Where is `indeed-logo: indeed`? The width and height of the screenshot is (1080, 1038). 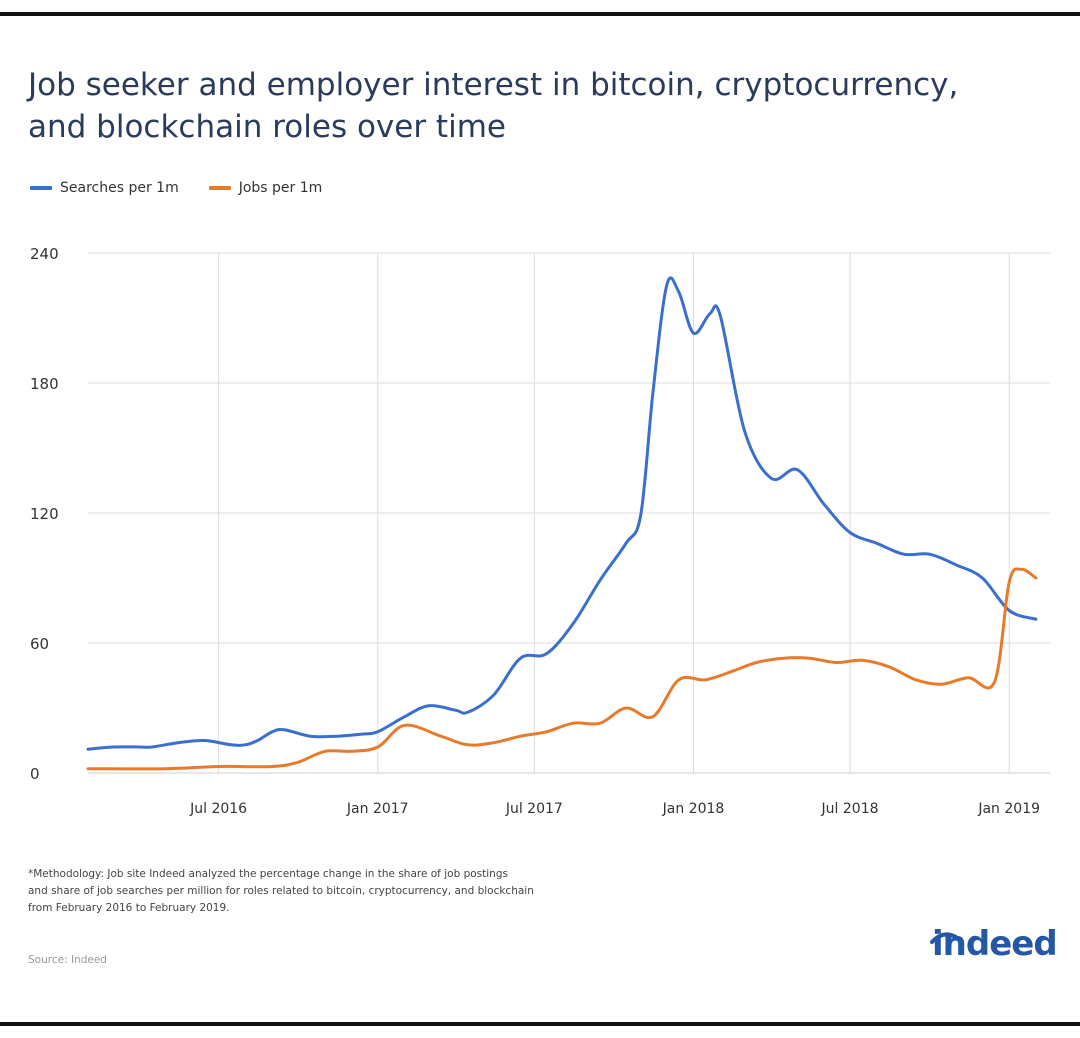 indeed-logo: indeed is located at coordinates (995, 944).